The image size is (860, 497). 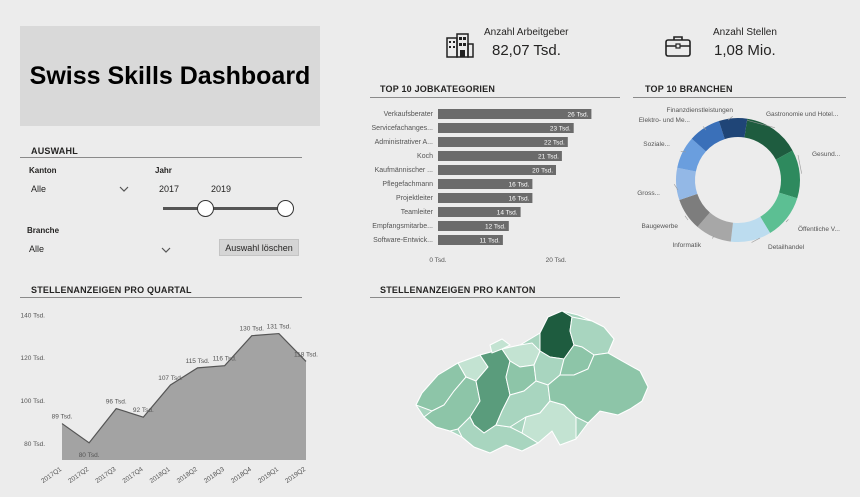 What do you see at coordinates (221, 189) in the screenshot?
I see `jahr-to-value: 2019` at bounding box center [221, 189].